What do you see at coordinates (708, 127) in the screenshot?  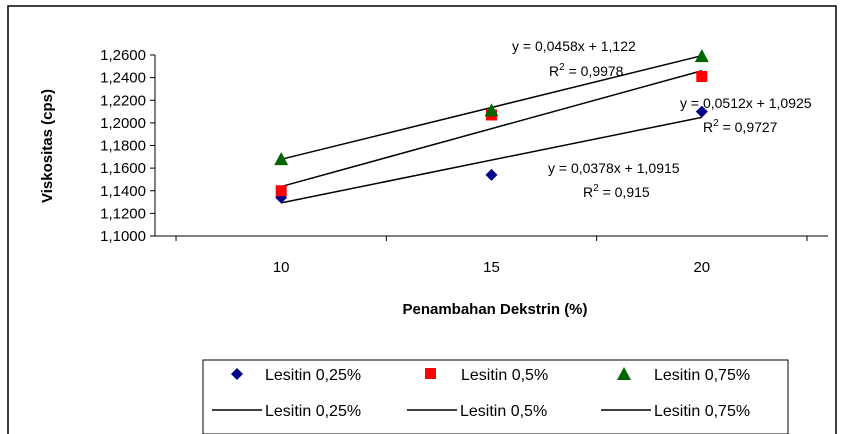 I see `r2-label-lesitin-05: R` at bounding box center [708, 127].